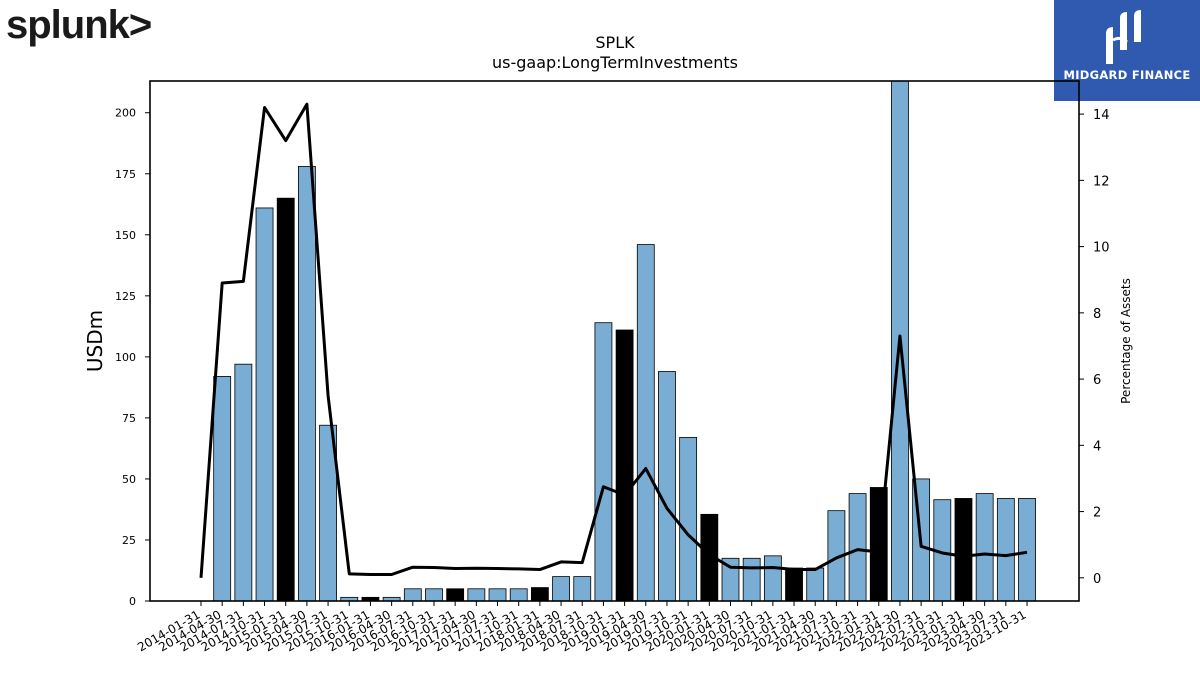 This screenshot has height=675, width=1200. What do you see at coordinates (129, 540) in the screenshot?
I see `y-tick-label: 25` at bounding box center [129, 540].